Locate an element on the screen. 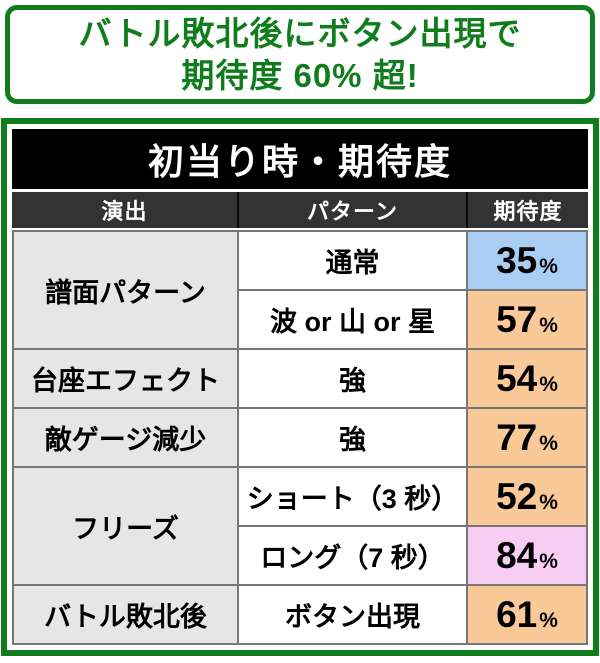 The width and height of the screenshot is (600, 663). expectation-value: 61 is located at coordinates (517, 614).